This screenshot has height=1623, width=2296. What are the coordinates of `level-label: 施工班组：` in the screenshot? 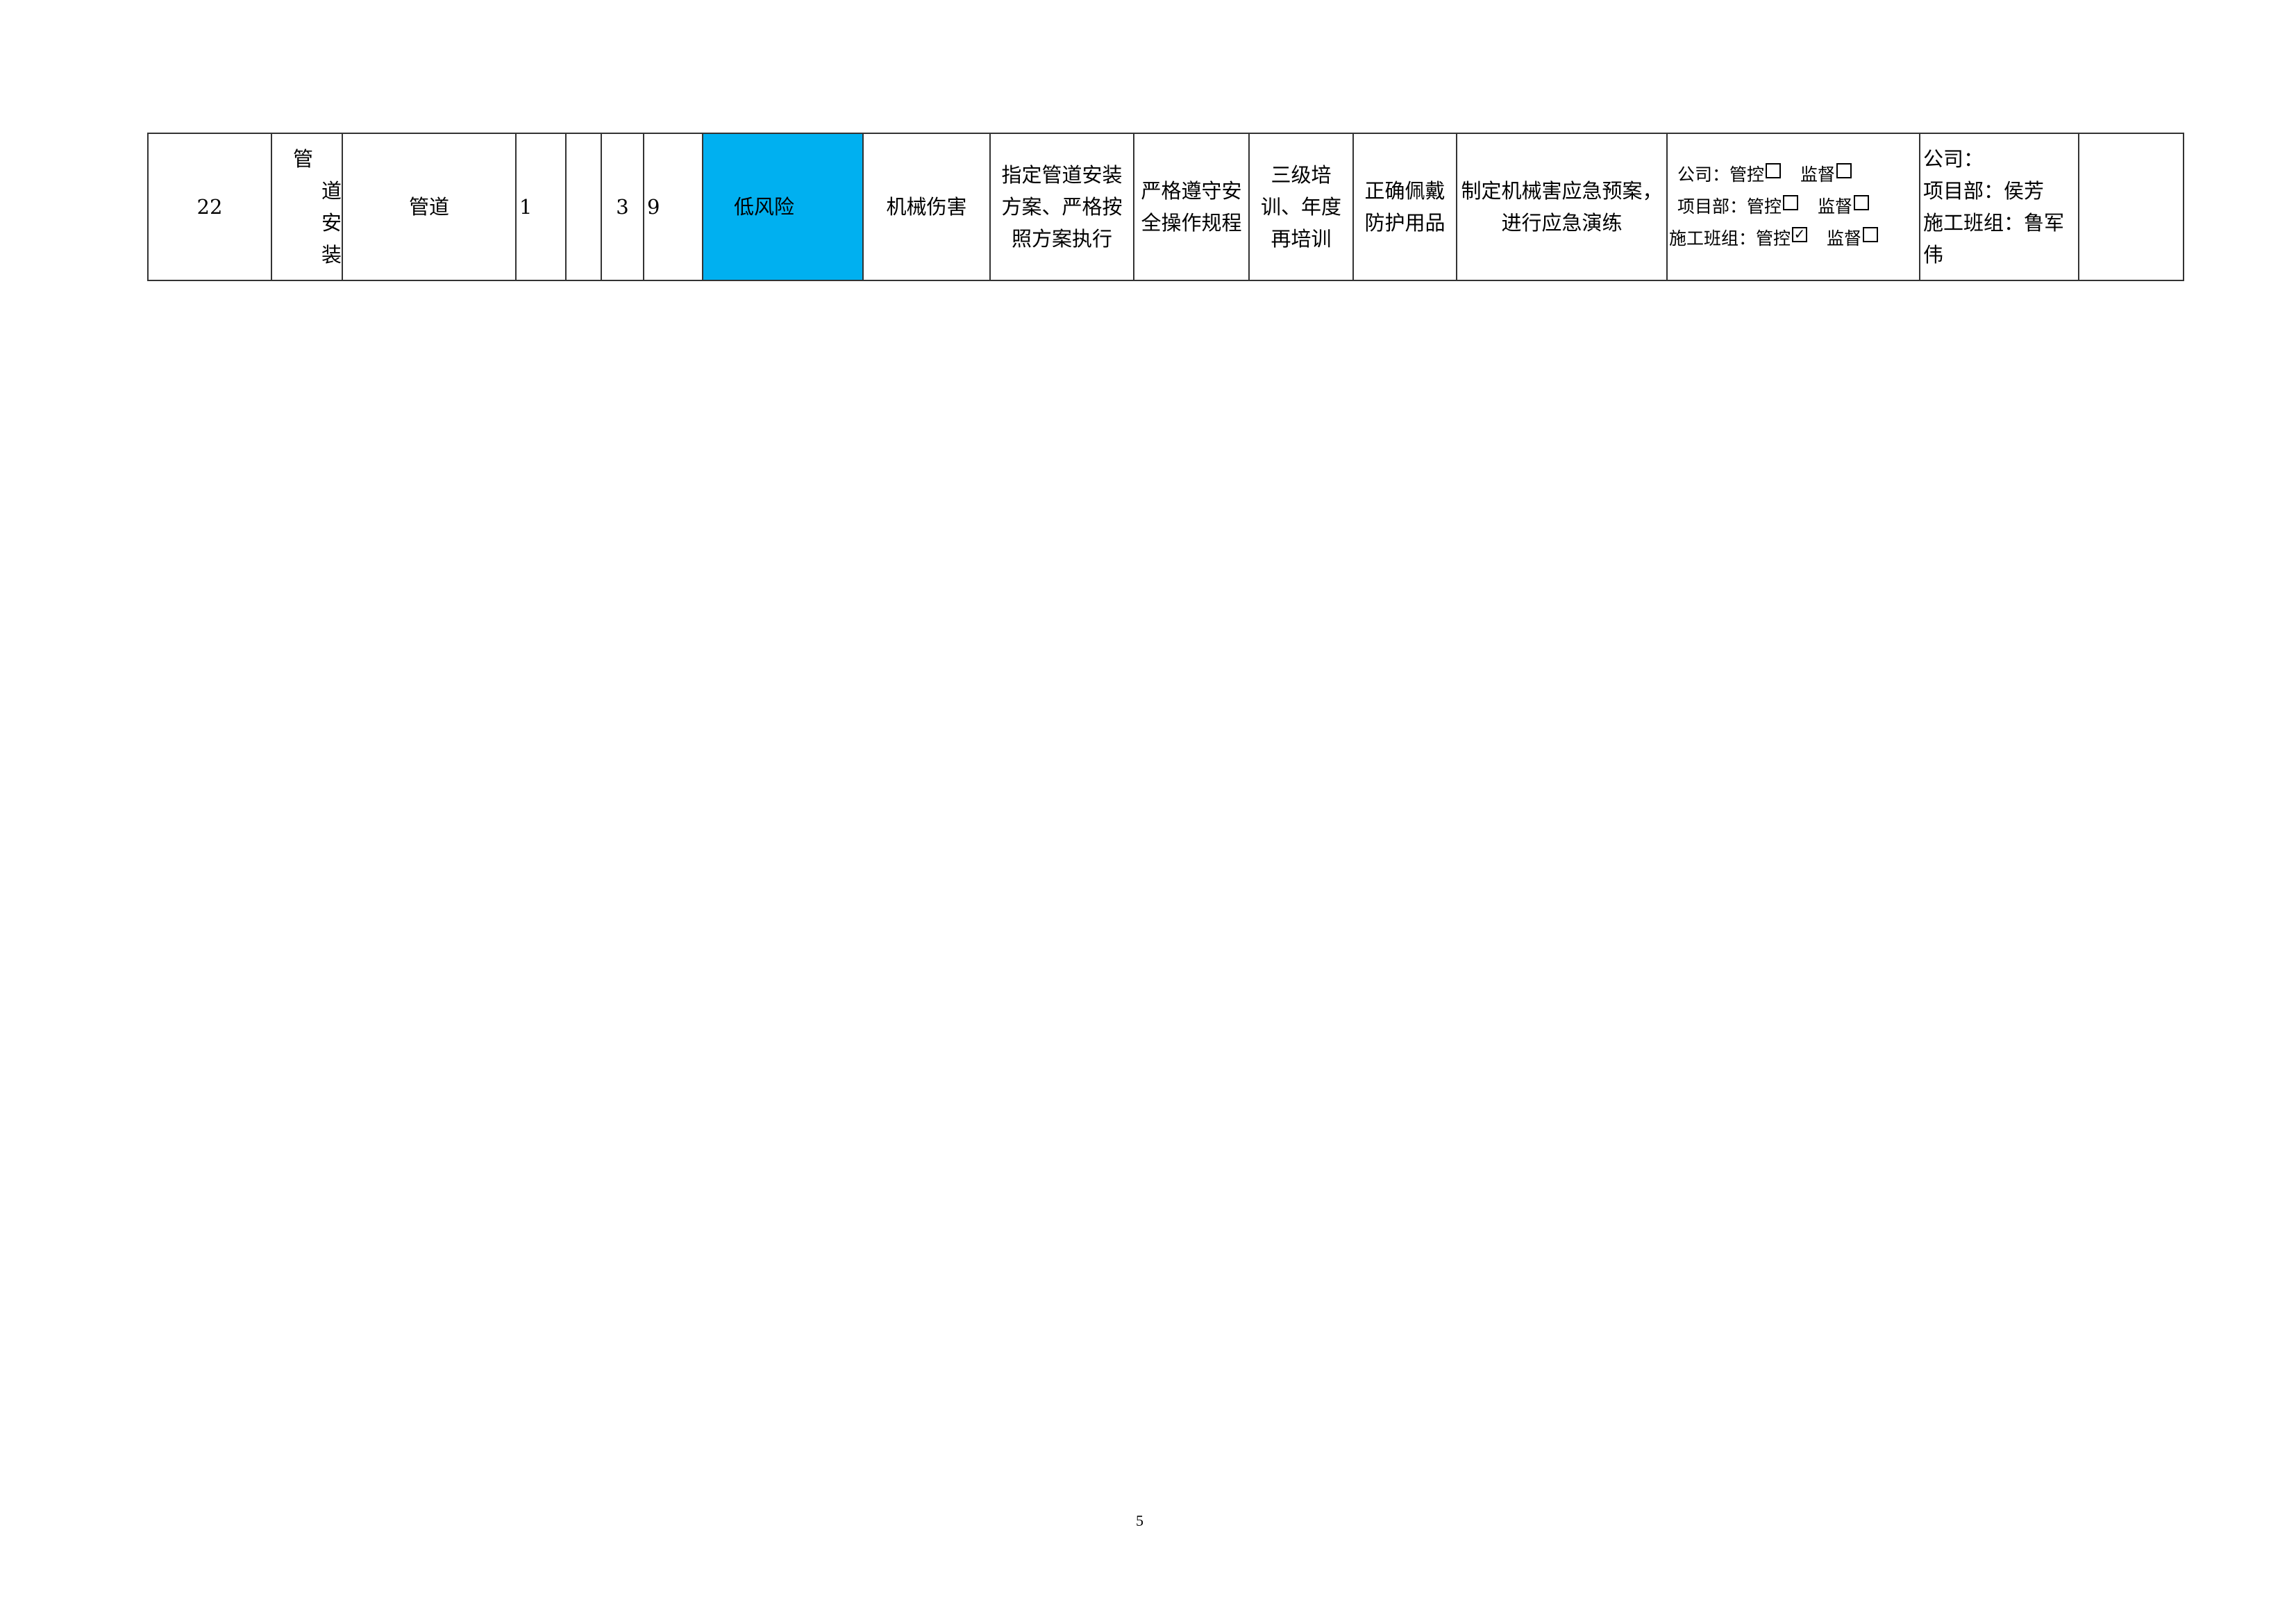 It's located at (1713, 238).